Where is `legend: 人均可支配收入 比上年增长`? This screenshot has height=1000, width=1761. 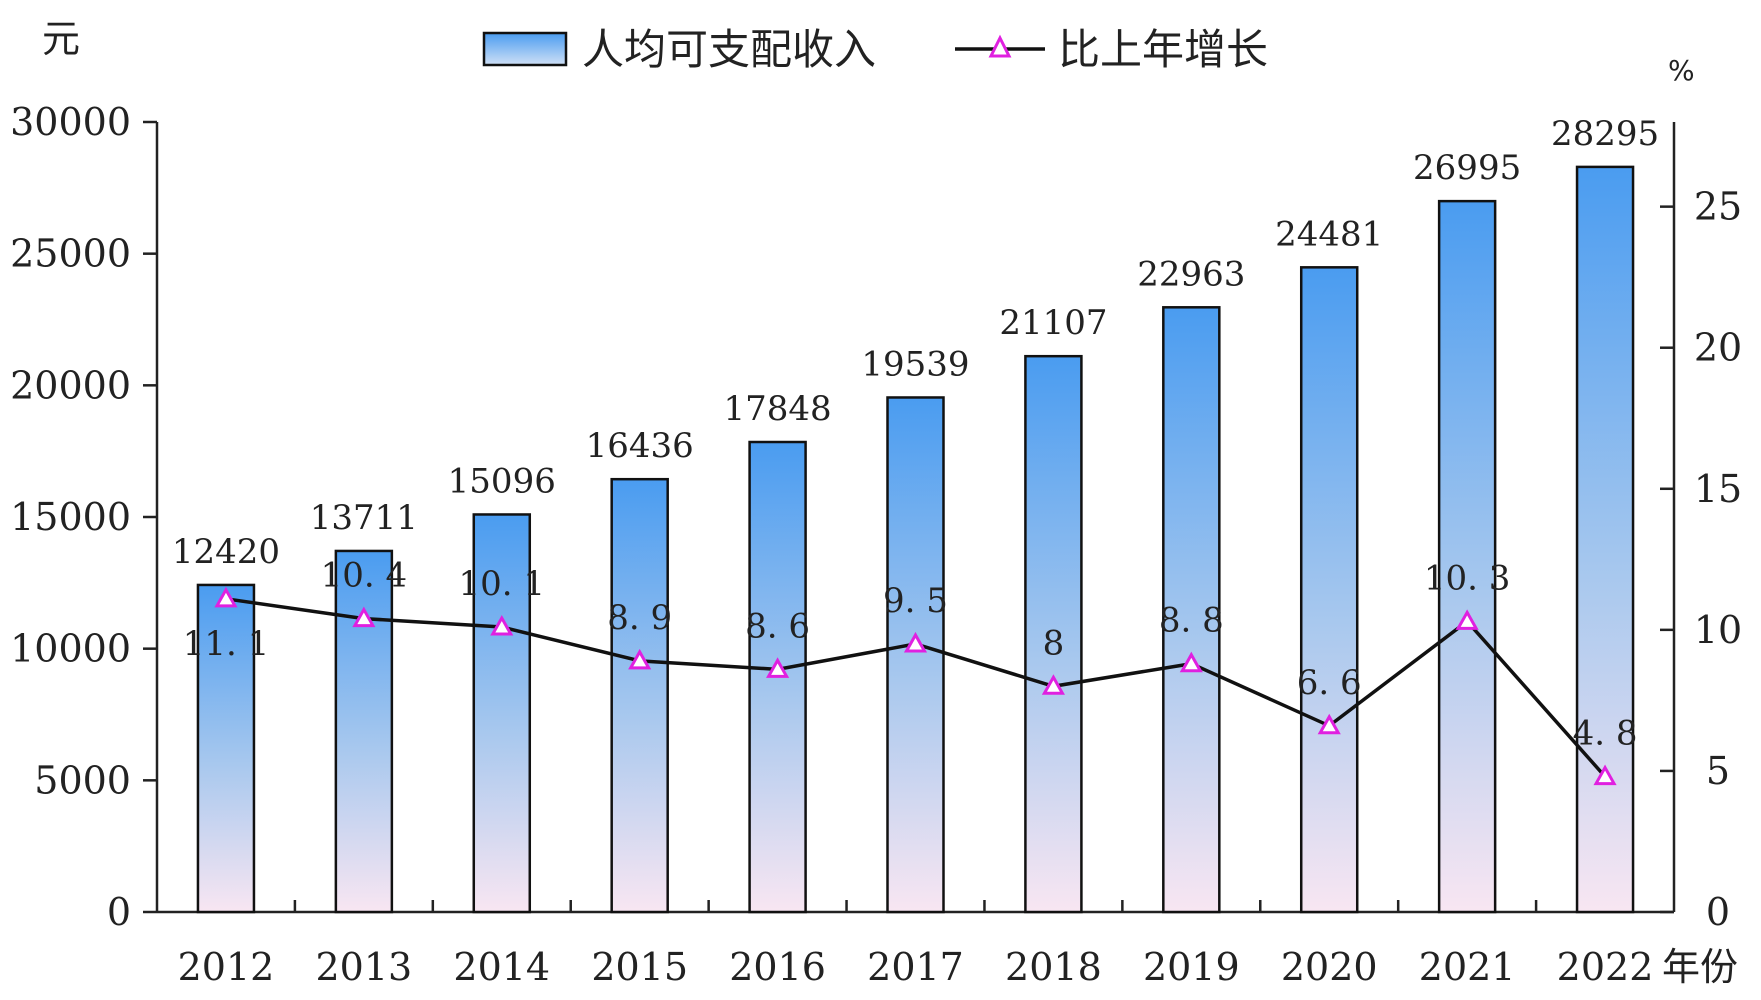 legend: 人均可支配收入 比上年增长 is located at coordinates (875, 49).